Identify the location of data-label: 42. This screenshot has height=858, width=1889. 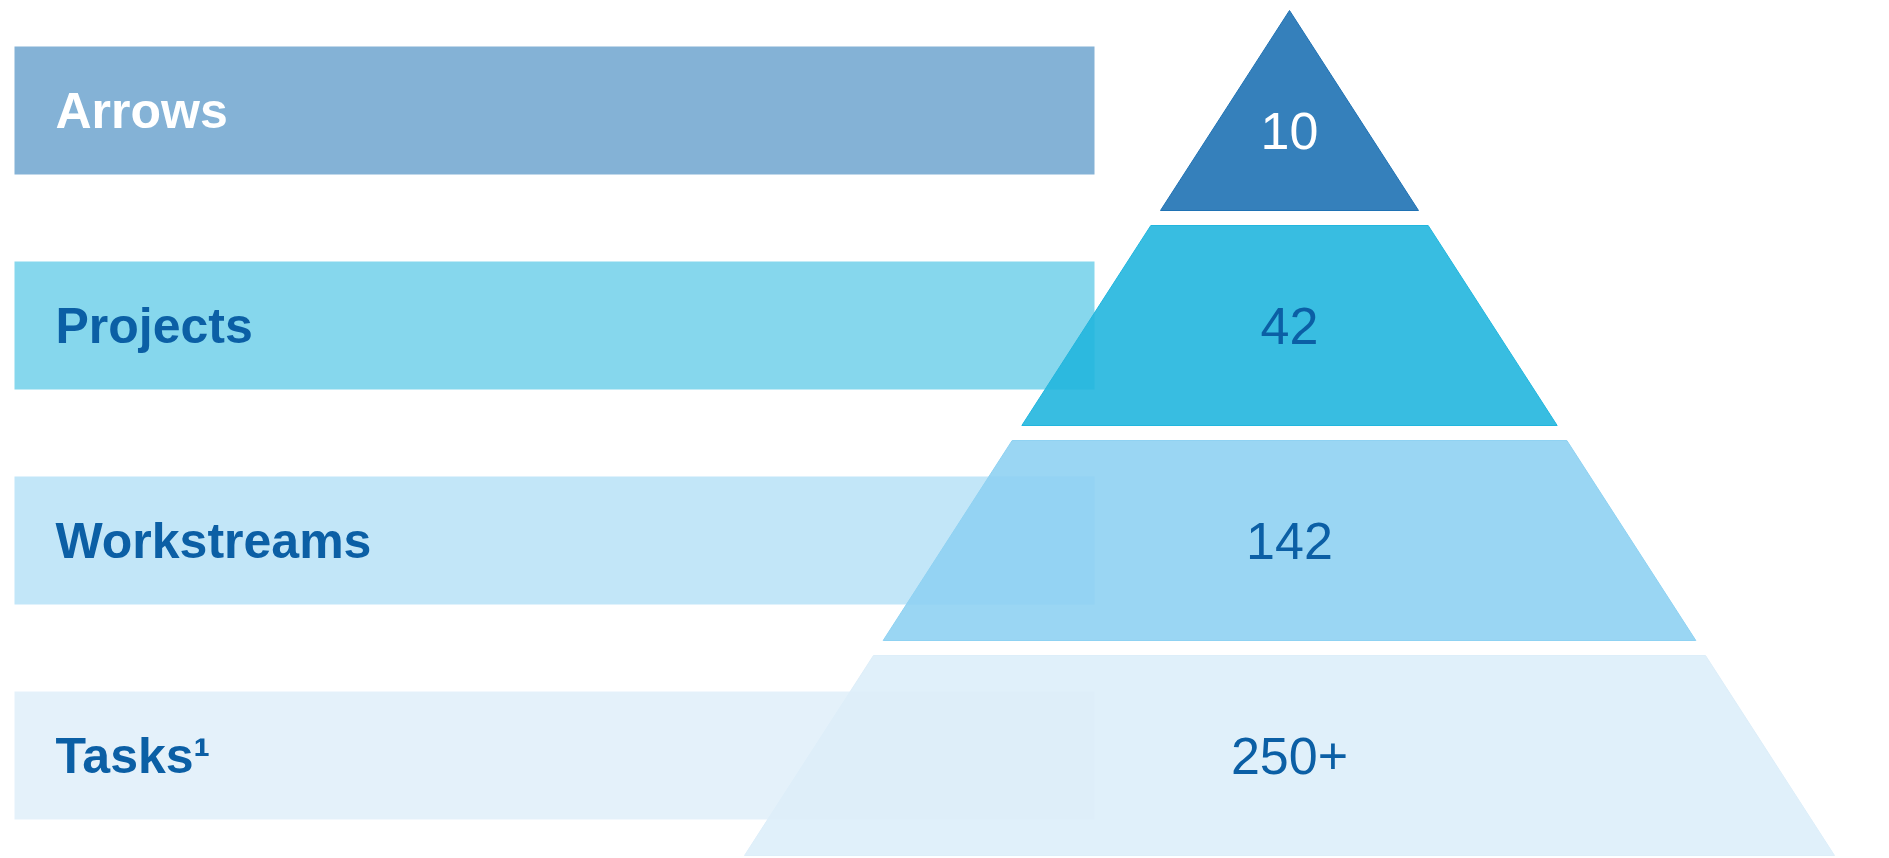
(1289, 325).